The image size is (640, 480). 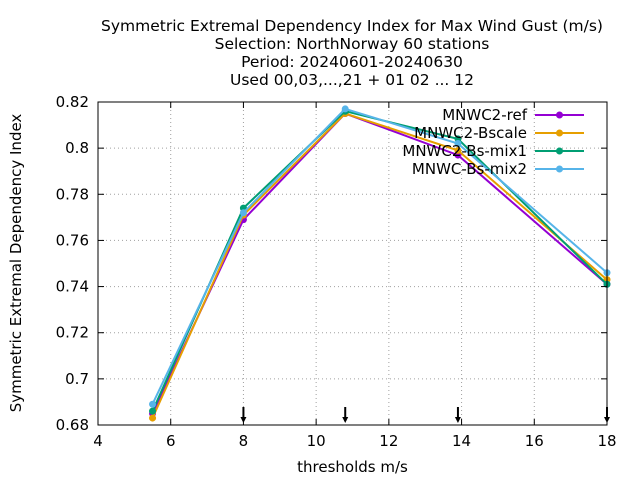 I want to click on y-tick-label: 0.7, so click(x=77, y=379).